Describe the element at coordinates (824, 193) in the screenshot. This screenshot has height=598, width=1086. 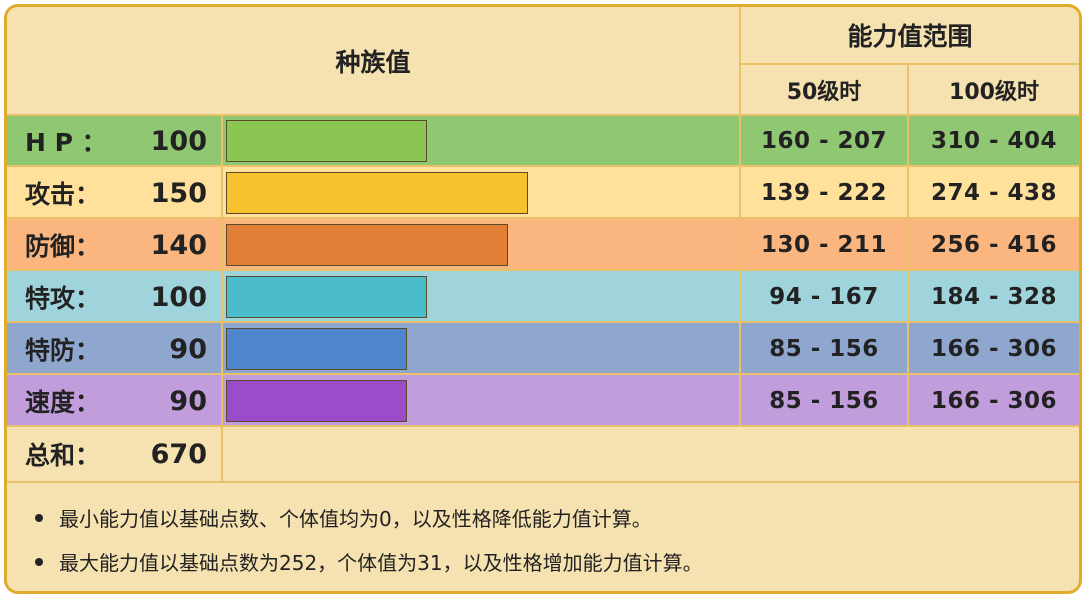
I see `range-level50: 139 - 222` at that location.